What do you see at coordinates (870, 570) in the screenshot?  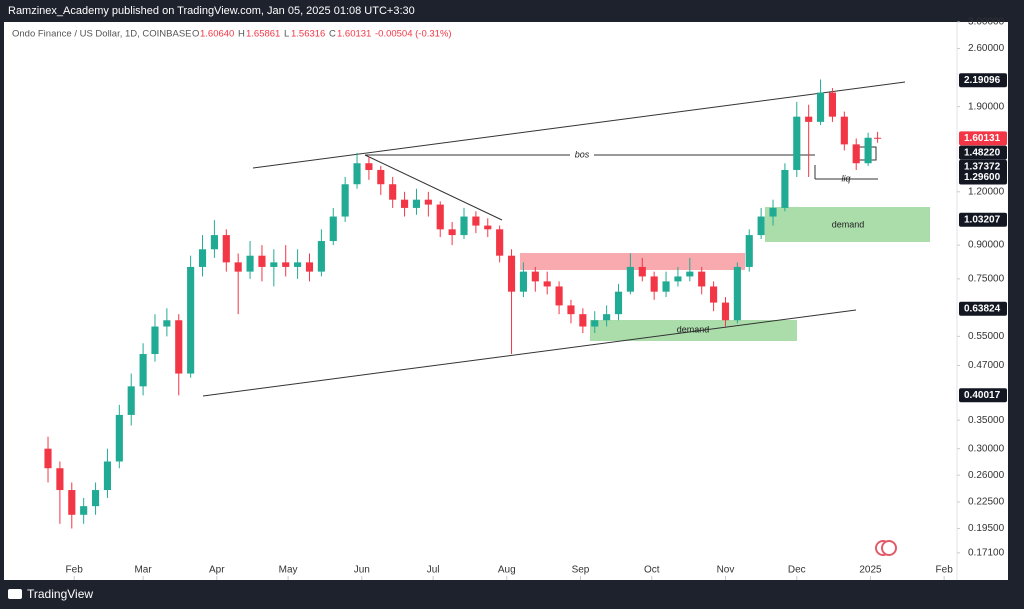 I see `x-tick-label: 2025` at bounding box center [870, 570].